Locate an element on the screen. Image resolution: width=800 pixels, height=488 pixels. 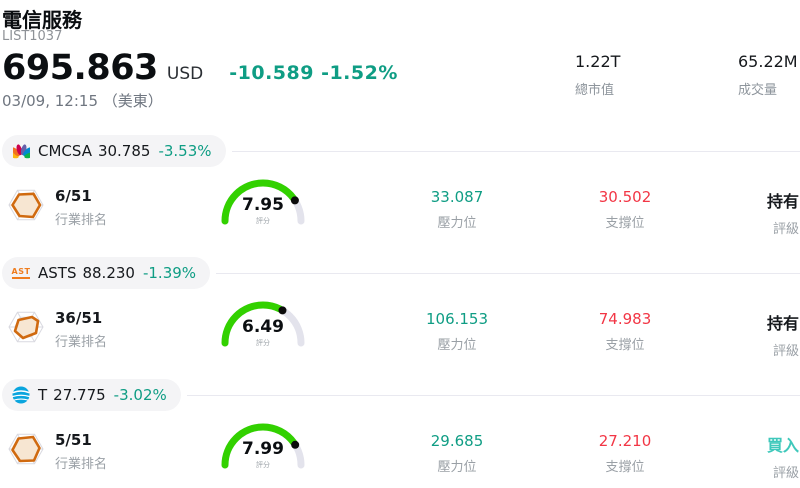
stock-pill-asts: AST ASTS 88.230 -1.39% is located at coordinates (106, 273).